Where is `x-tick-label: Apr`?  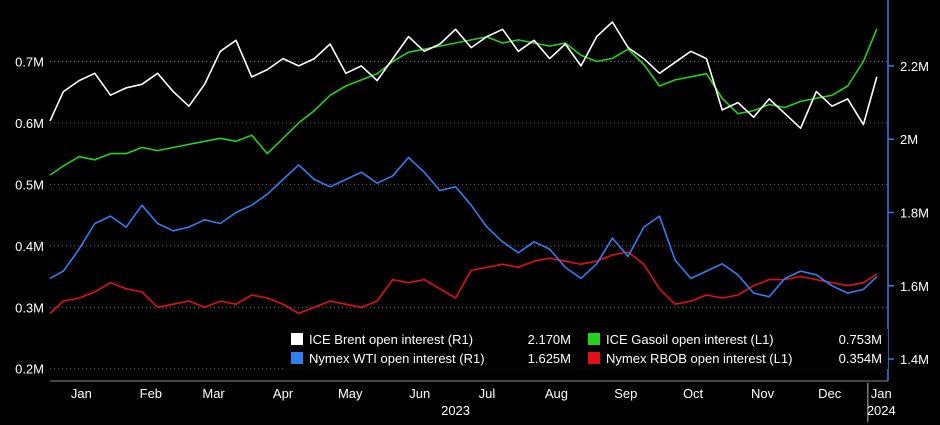 x-tick-label: Apr is located at coordinates (283, 393).